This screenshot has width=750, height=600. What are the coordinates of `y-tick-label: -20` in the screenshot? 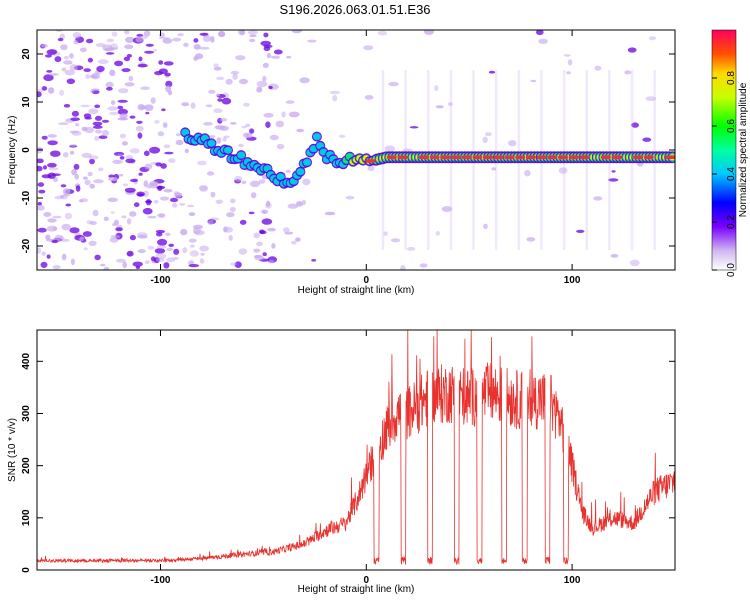 It's located at (26, 245).